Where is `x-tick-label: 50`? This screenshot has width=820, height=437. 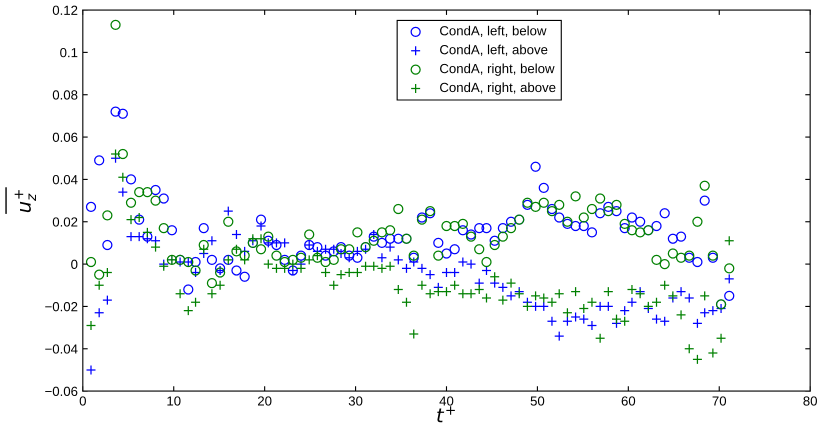
x-tick-label: 50 is located at coordinates (537, 401).